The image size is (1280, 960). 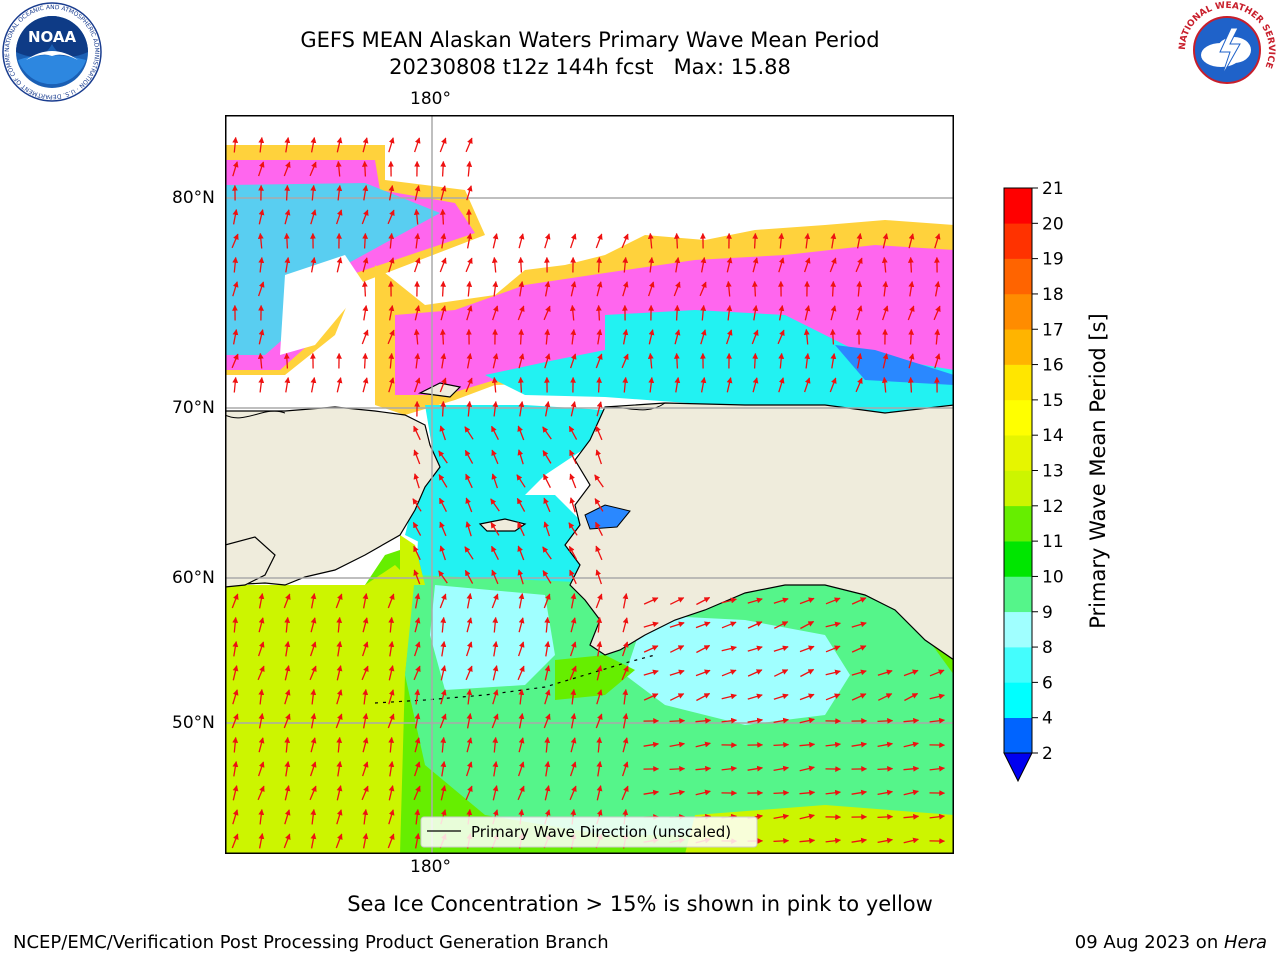 I want to click on colorbar-tick-label: 19, so click(x=1053, y=260).